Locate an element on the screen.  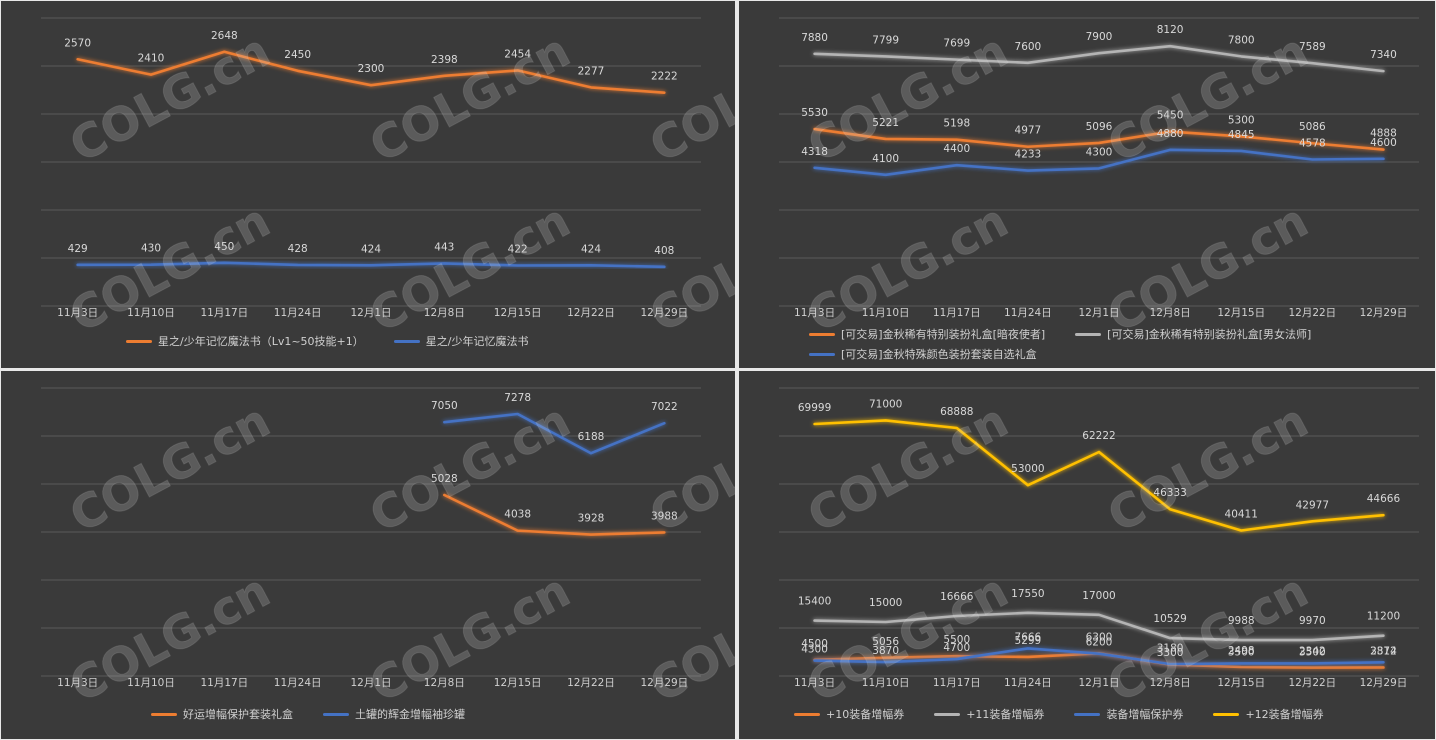
data-label: 2454 is located at coordinates (517, 54).